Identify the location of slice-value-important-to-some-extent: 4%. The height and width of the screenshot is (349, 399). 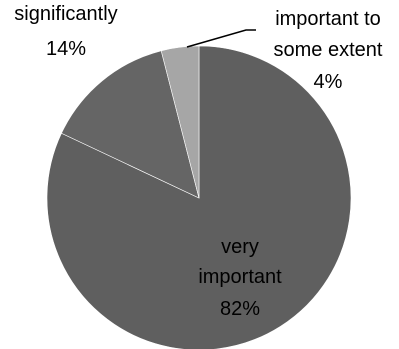
(328, 82).